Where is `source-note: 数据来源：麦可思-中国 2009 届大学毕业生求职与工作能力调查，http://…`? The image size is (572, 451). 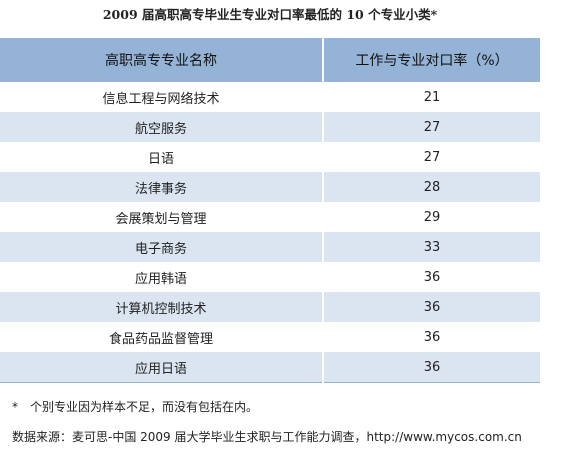
source-note: 数据来源：麦可思-中国 2009 届大学毕业生求职与工作能力调查，http://… is located at coordinates (267, 437).